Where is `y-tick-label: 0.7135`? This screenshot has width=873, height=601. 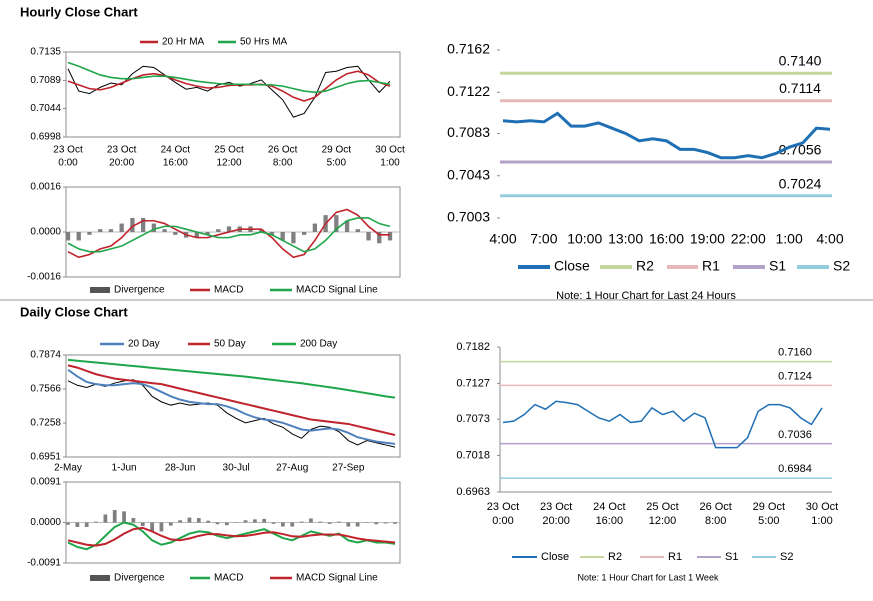 y-tick-label: 0.7135 is located at coordinates (45, 52).